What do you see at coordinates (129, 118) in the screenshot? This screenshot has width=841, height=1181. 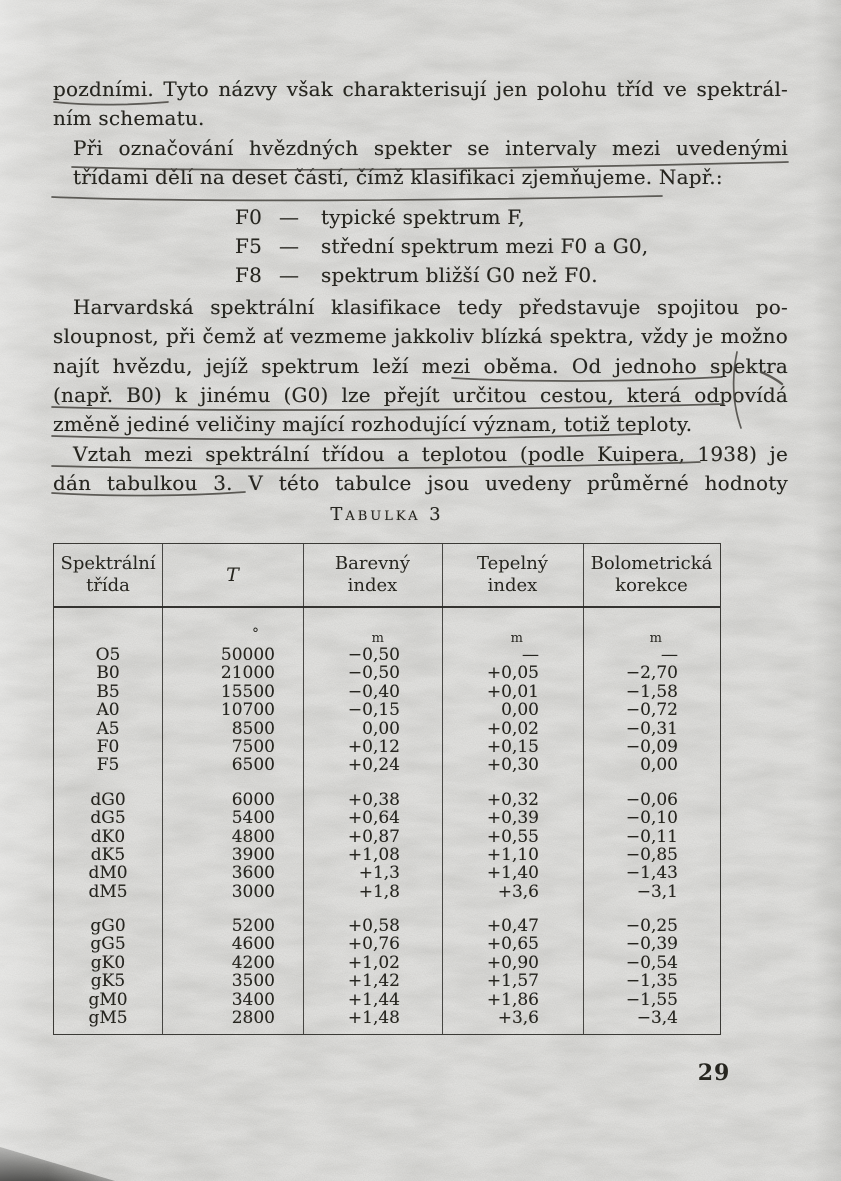 I see `paragraph-line: ním schematu.` at bounding box center [129, 118].